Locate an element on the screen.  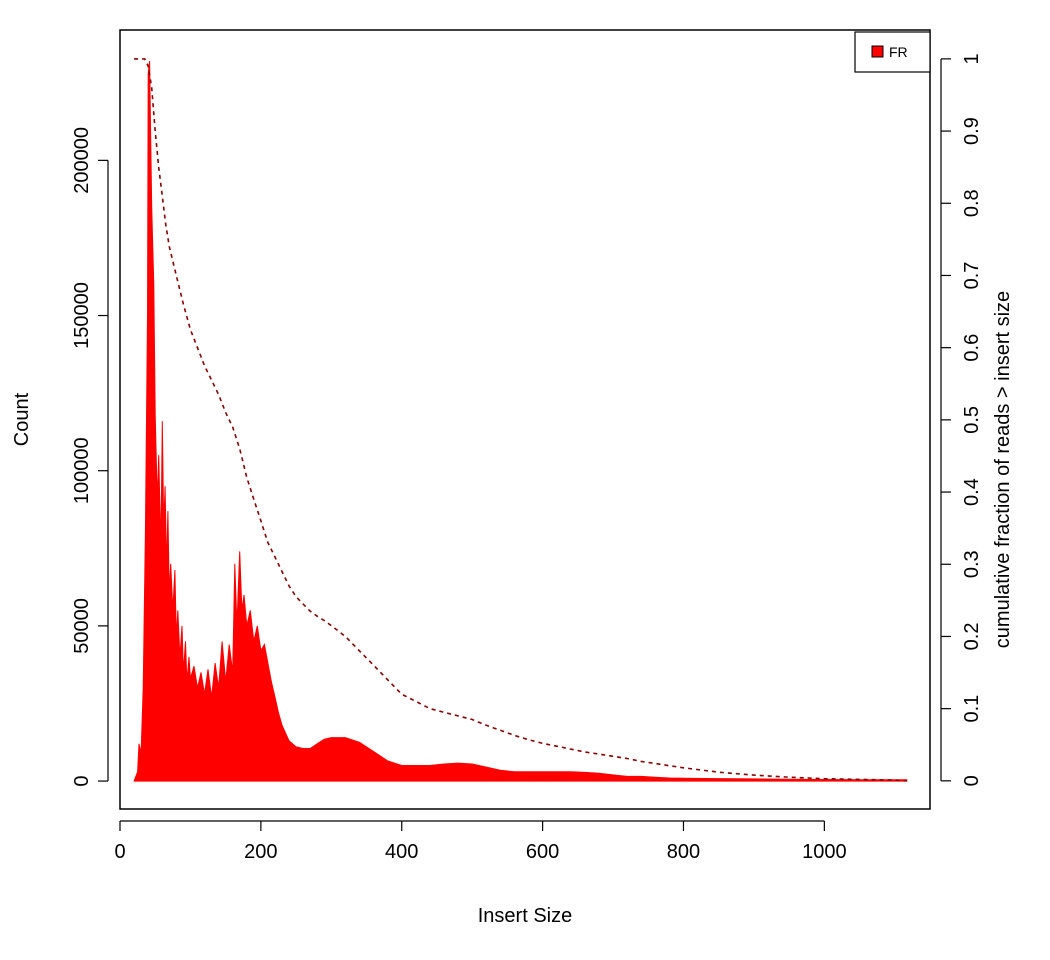
x-tick-label: 0 is located at coordinates (119, 852).